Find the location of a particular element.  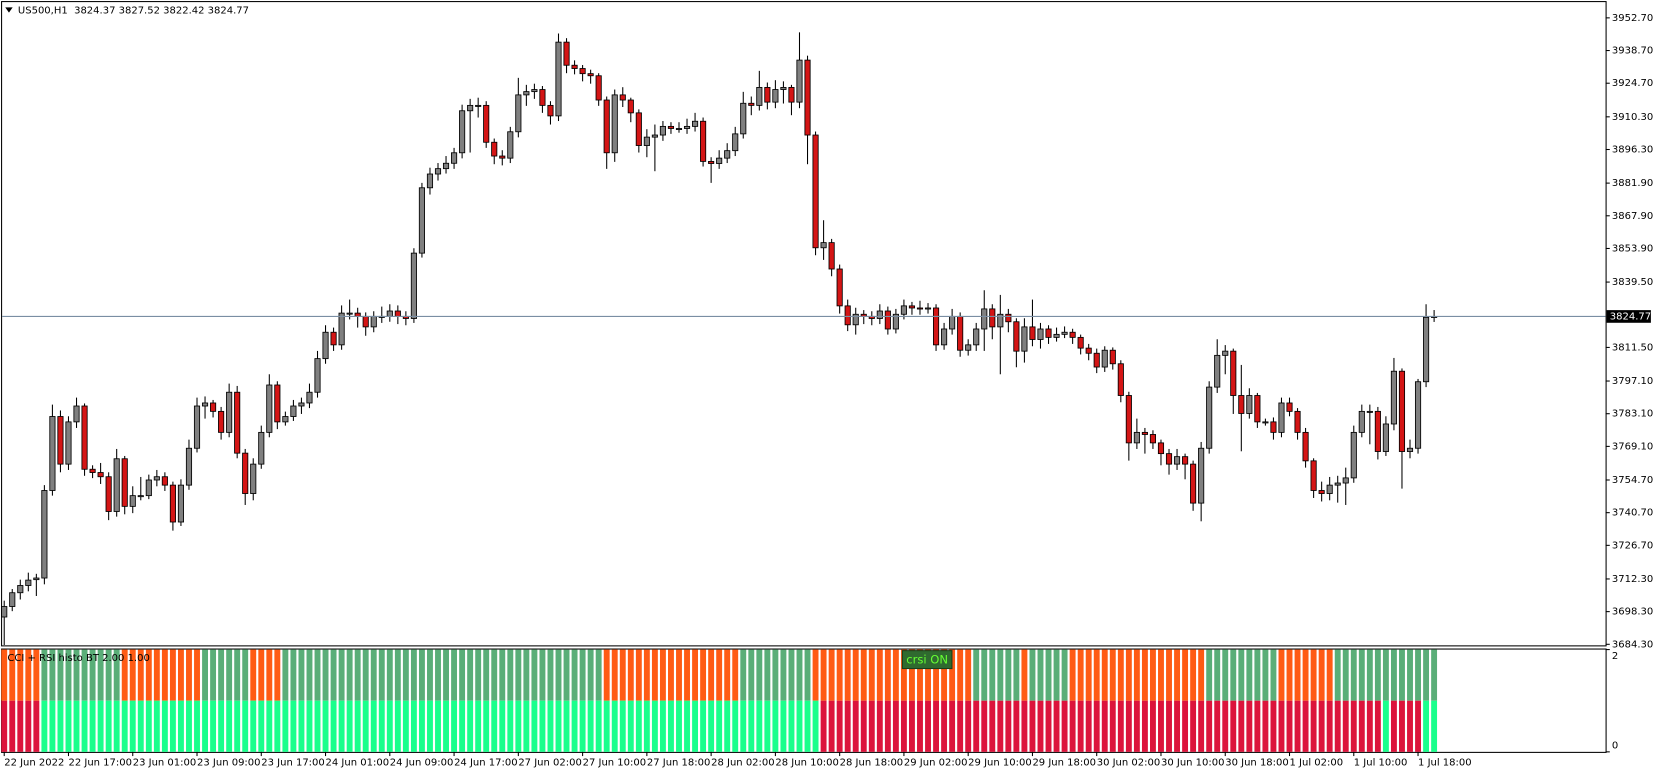

chart-header: US500,H1 3824.37 3827.52 3822.42 3824.77 is located at coordinates (133, 11).